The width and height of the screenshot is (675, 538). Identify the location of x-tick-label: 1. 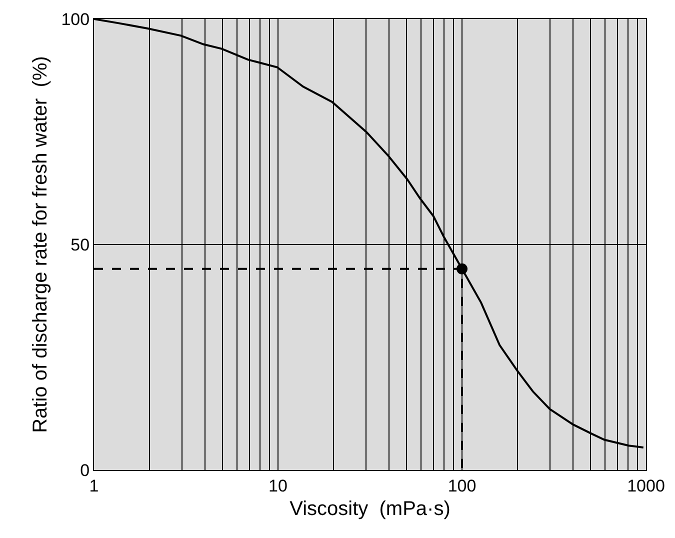
(94, 486).